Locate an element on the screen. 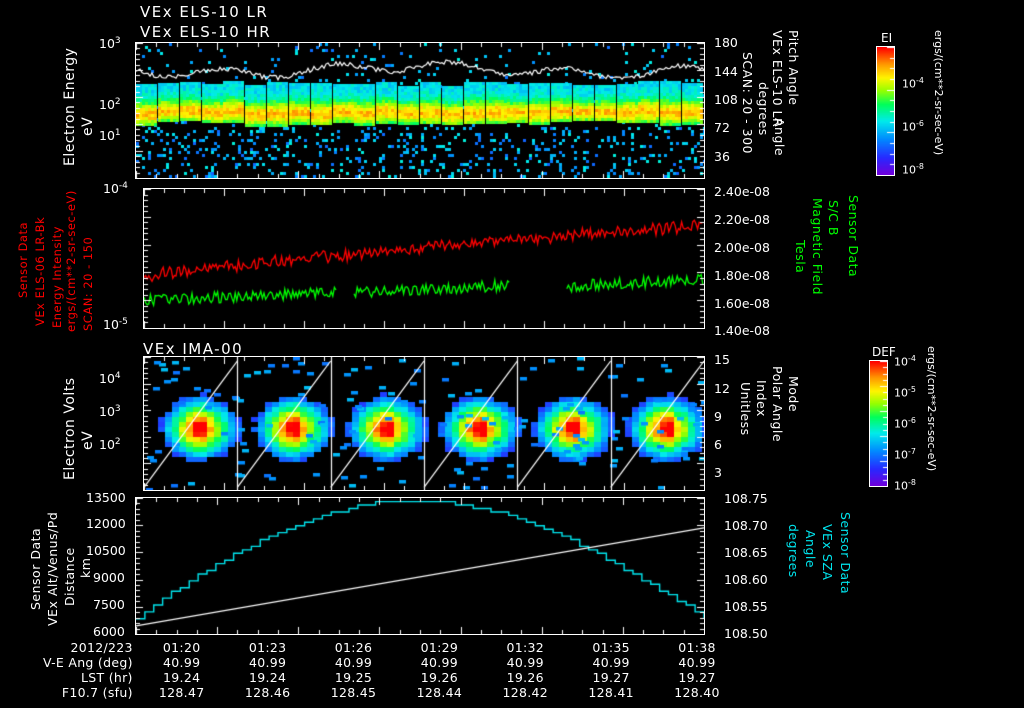 This screenshot has width=1024, height=708. panel4-plot-frame is located at coordinates (420, 566).